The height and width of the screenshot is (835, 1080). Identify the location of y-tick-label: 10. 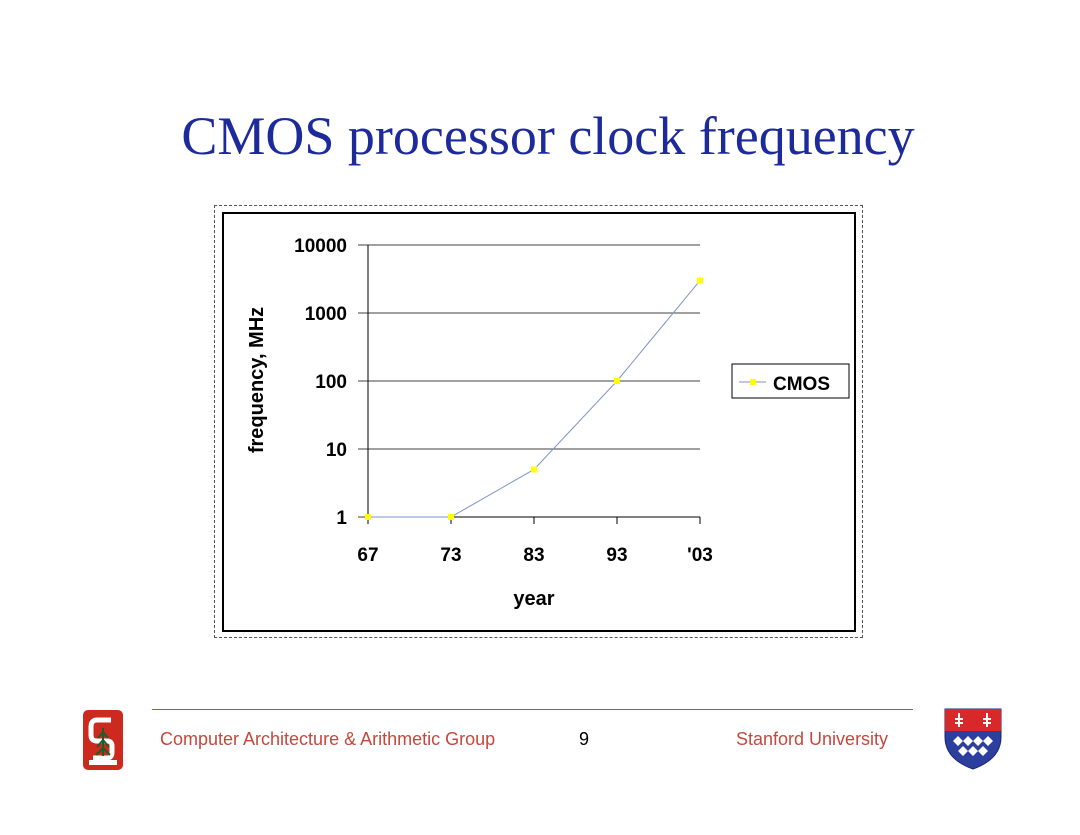
(336, 450).